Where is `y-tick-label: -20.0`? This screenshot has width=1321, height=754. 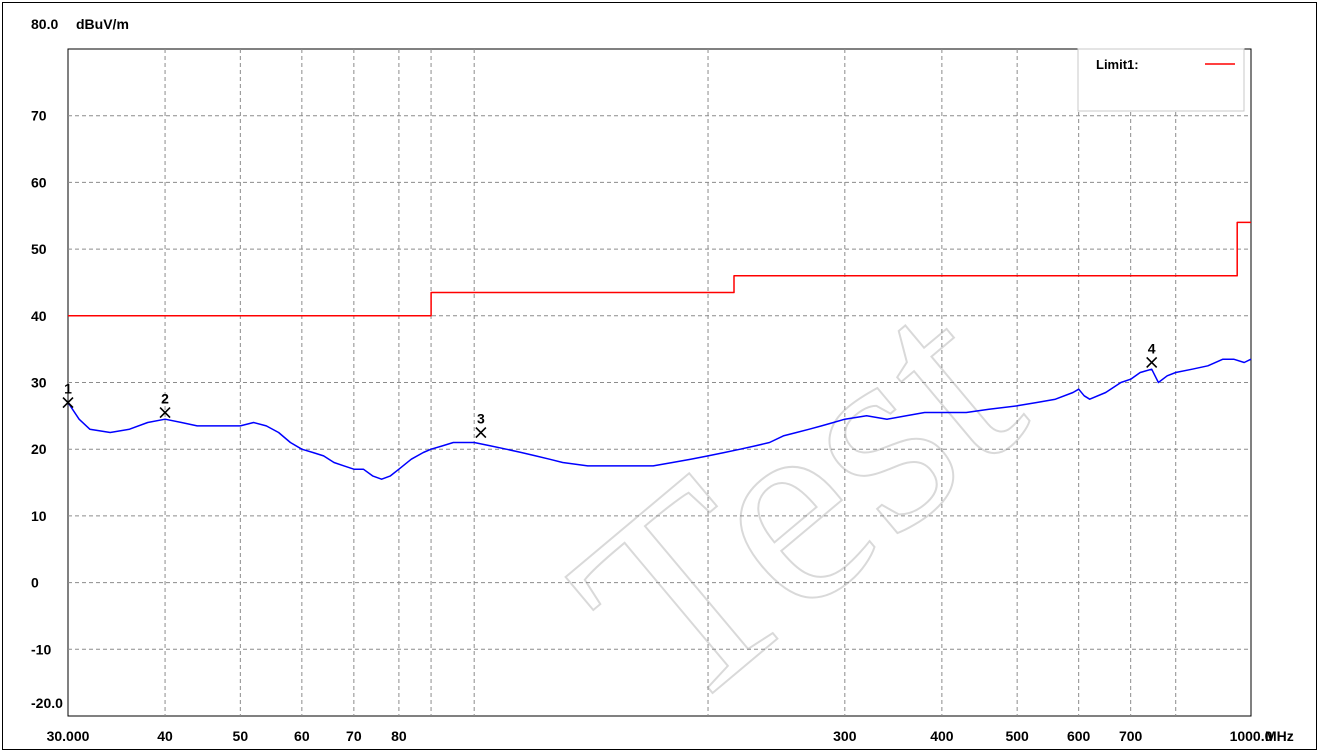
y-tick-label: -20.0 is located at coordinates (47, 703).